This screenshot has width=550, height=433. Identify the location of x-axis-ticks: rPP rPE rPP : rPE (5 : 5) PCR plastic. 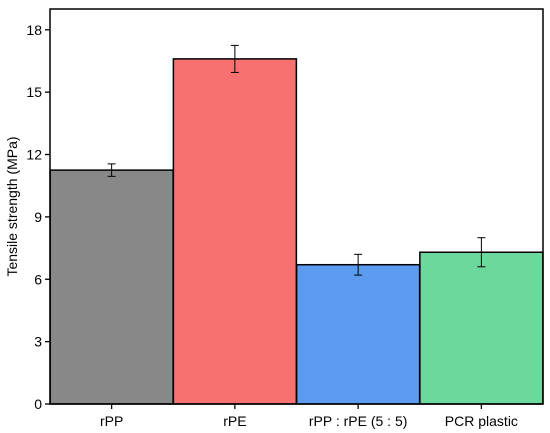
(309, 416).